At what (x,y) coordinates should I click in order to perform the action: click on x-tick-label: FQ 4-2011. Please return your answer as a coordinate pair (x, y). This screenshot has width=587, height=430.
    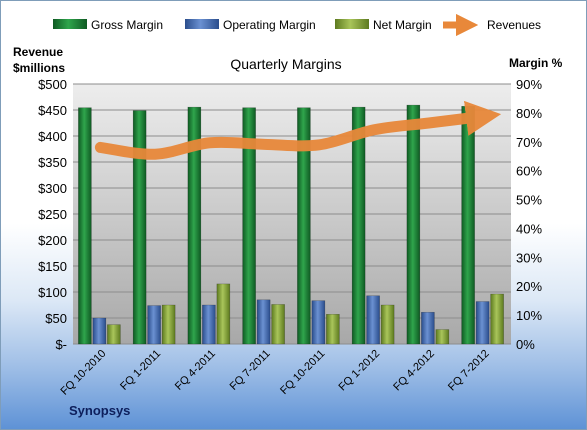
    Looking at the image, I should click on (195, 370).